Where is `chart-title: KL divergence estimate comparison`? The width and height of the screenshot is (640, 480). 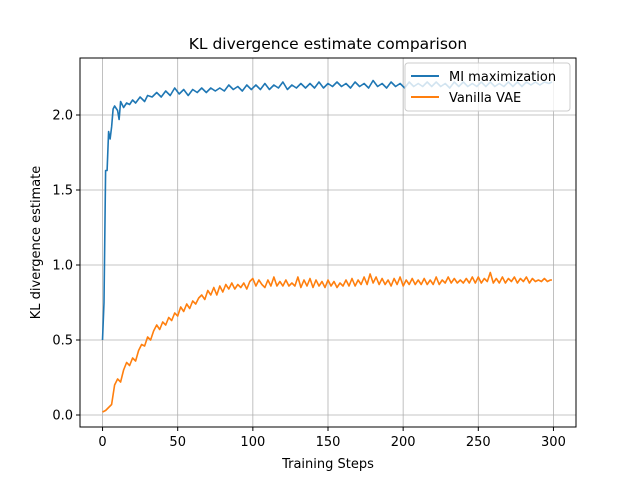 chart-title: KL divergence estimate comparison is located at coordinates (328, 44).